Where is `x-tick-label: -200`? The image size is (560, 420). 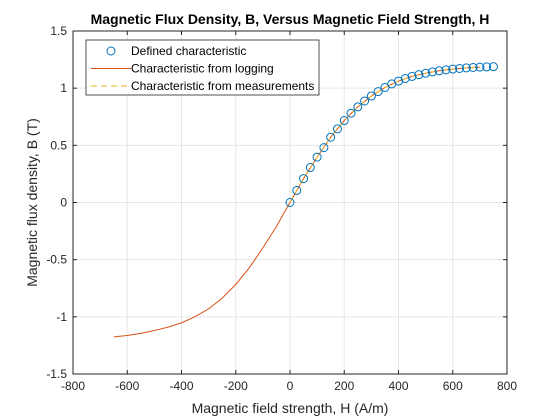 x-tick-label: -200 is located at coordinates (236, 386).